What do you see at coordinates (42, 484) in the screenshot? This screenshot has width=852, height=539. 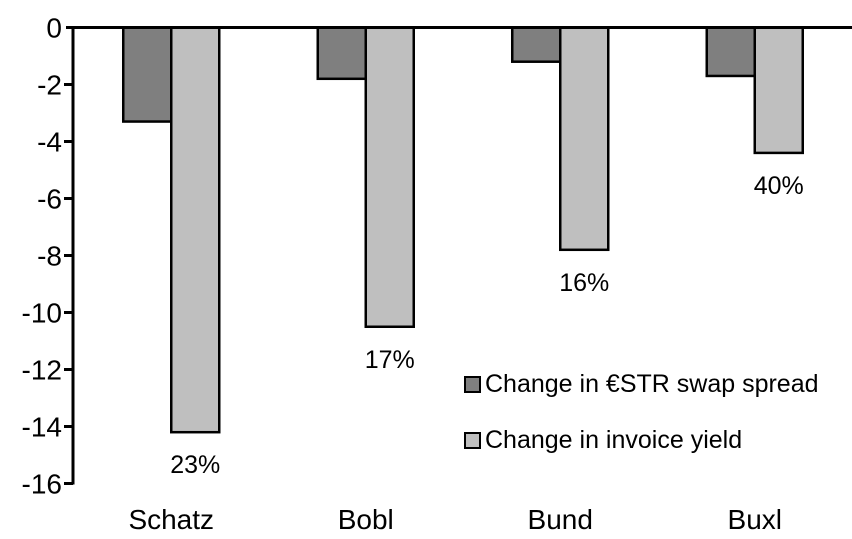 I see `y-axis-tick-label: -16` at bounding box center [42, 484].